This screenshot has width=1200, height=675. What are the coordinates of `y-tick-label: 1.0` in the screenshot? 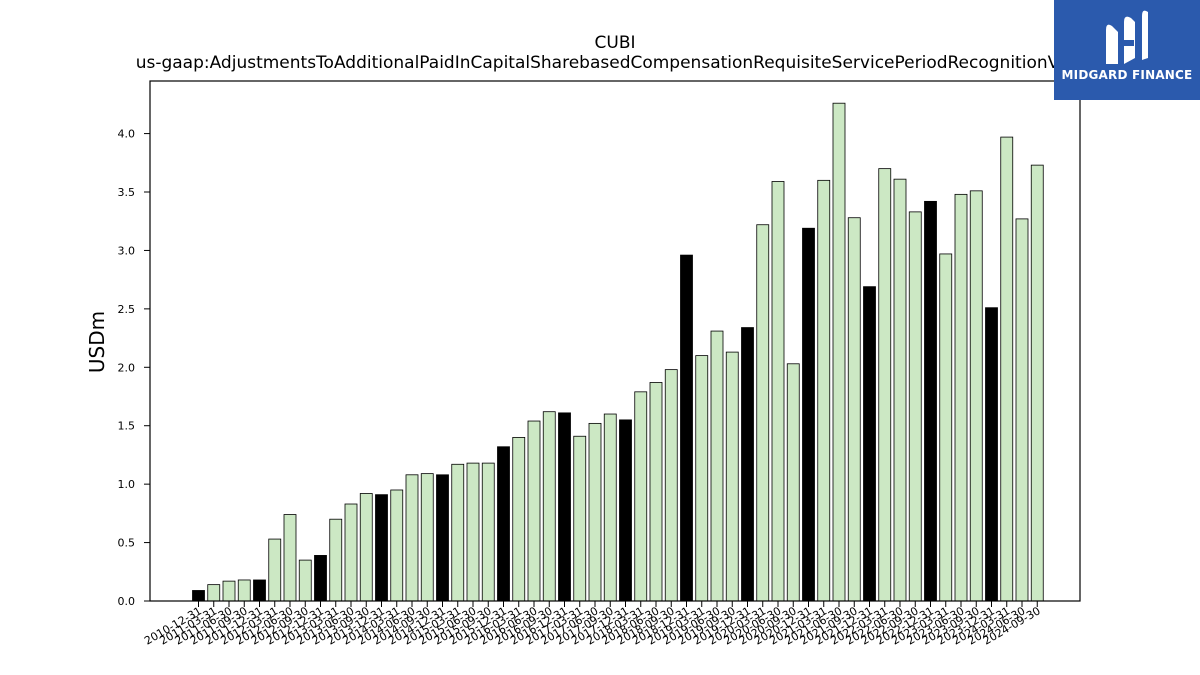 It's located at (127, 484).